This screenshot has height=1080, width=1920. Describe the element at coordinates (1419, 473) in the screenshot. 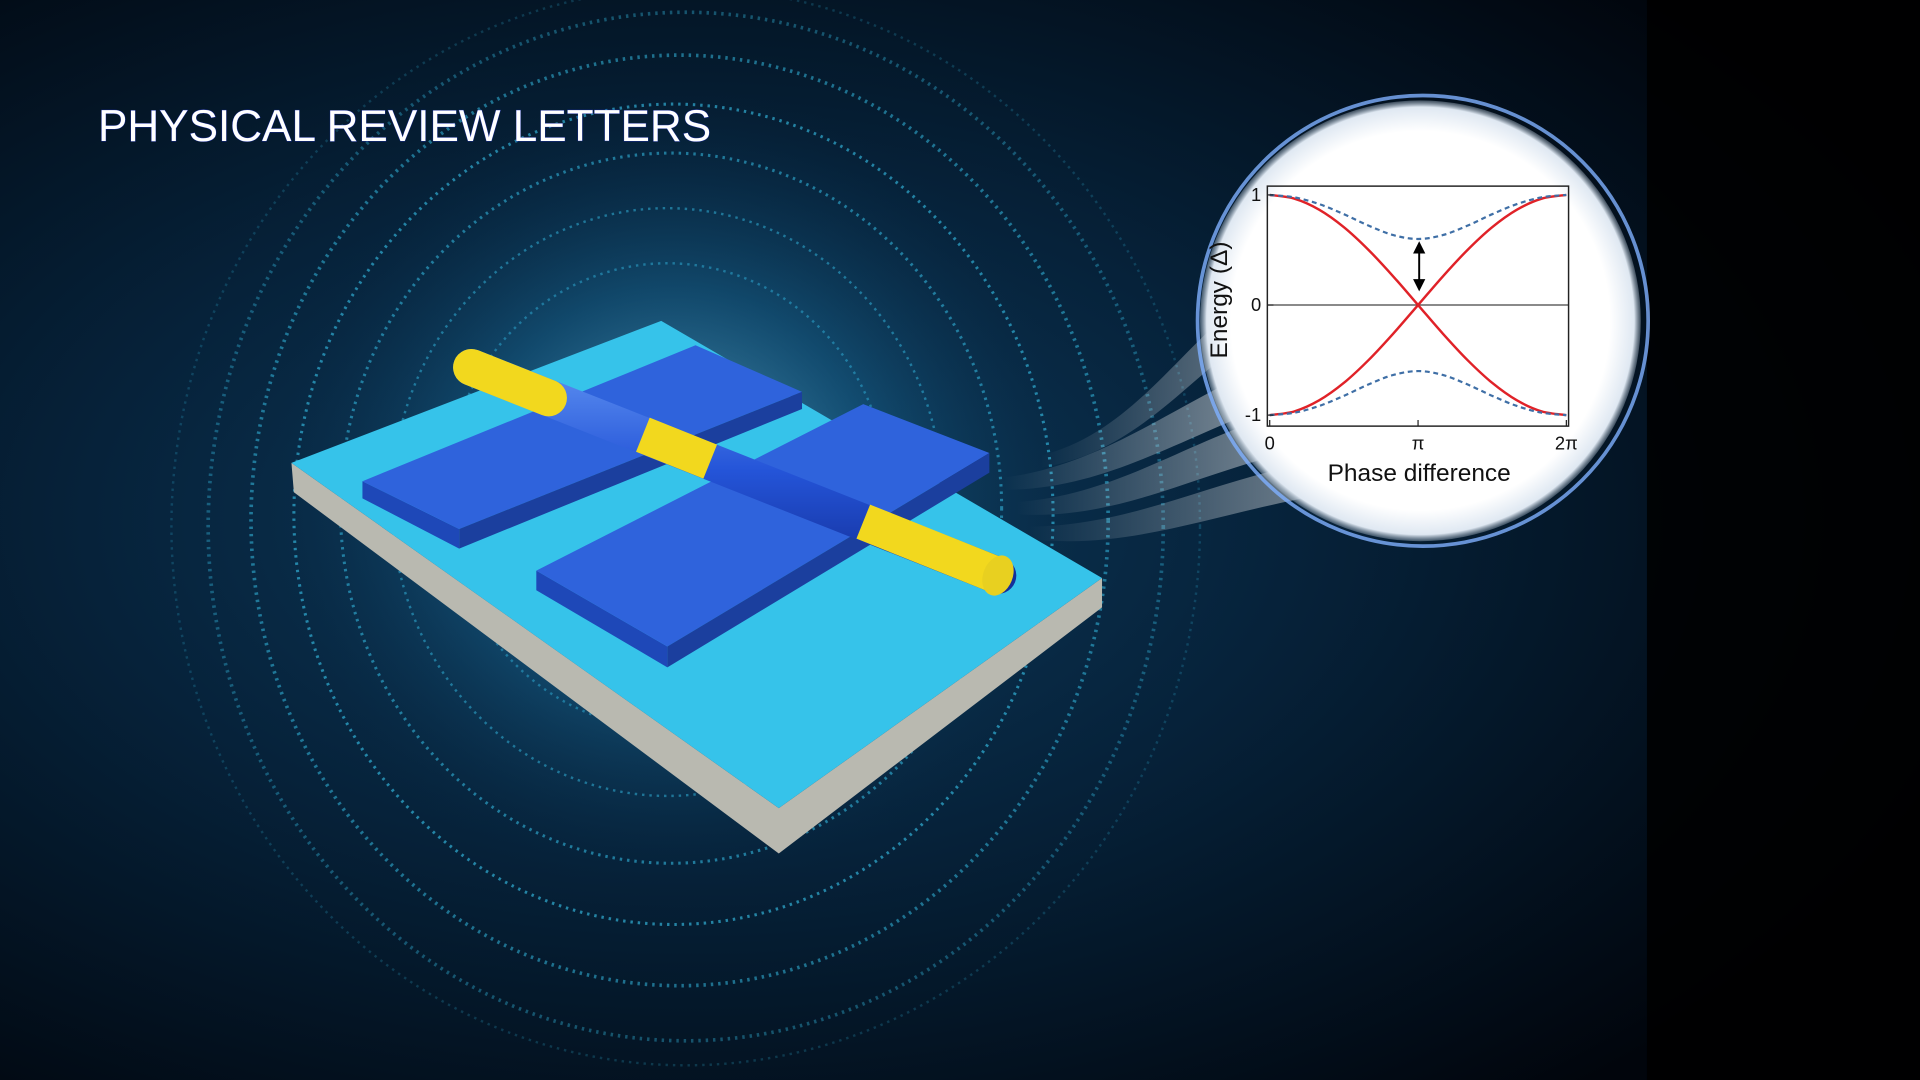

I see `x-axis-label: Phase difference` at that location.